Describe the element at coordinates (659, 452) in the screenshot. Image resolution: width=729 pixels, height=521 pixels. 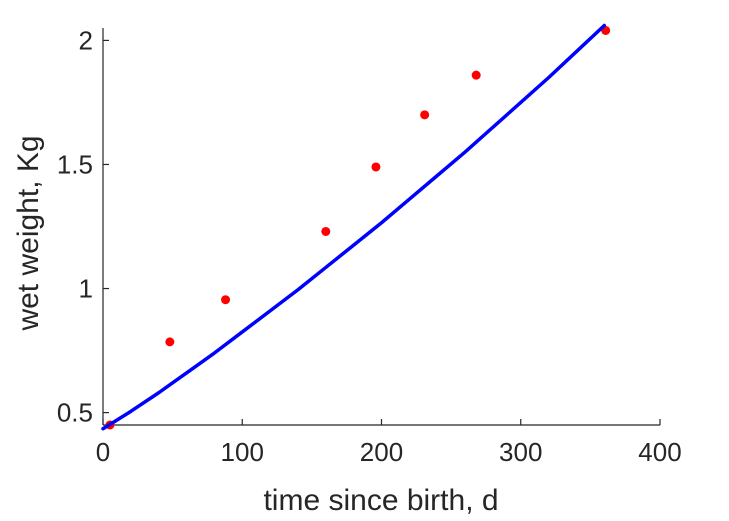
I see `x-tick-label: 400` at that location.